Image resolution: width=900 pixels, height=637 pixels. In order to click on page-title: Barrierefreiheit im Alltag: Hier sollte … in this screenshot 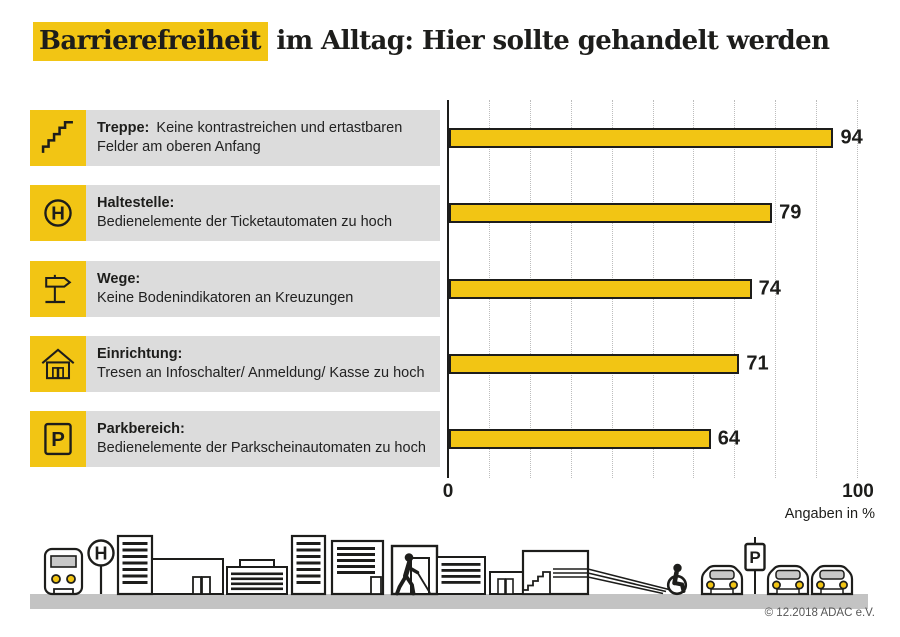, I will do `click(431, 41)`.